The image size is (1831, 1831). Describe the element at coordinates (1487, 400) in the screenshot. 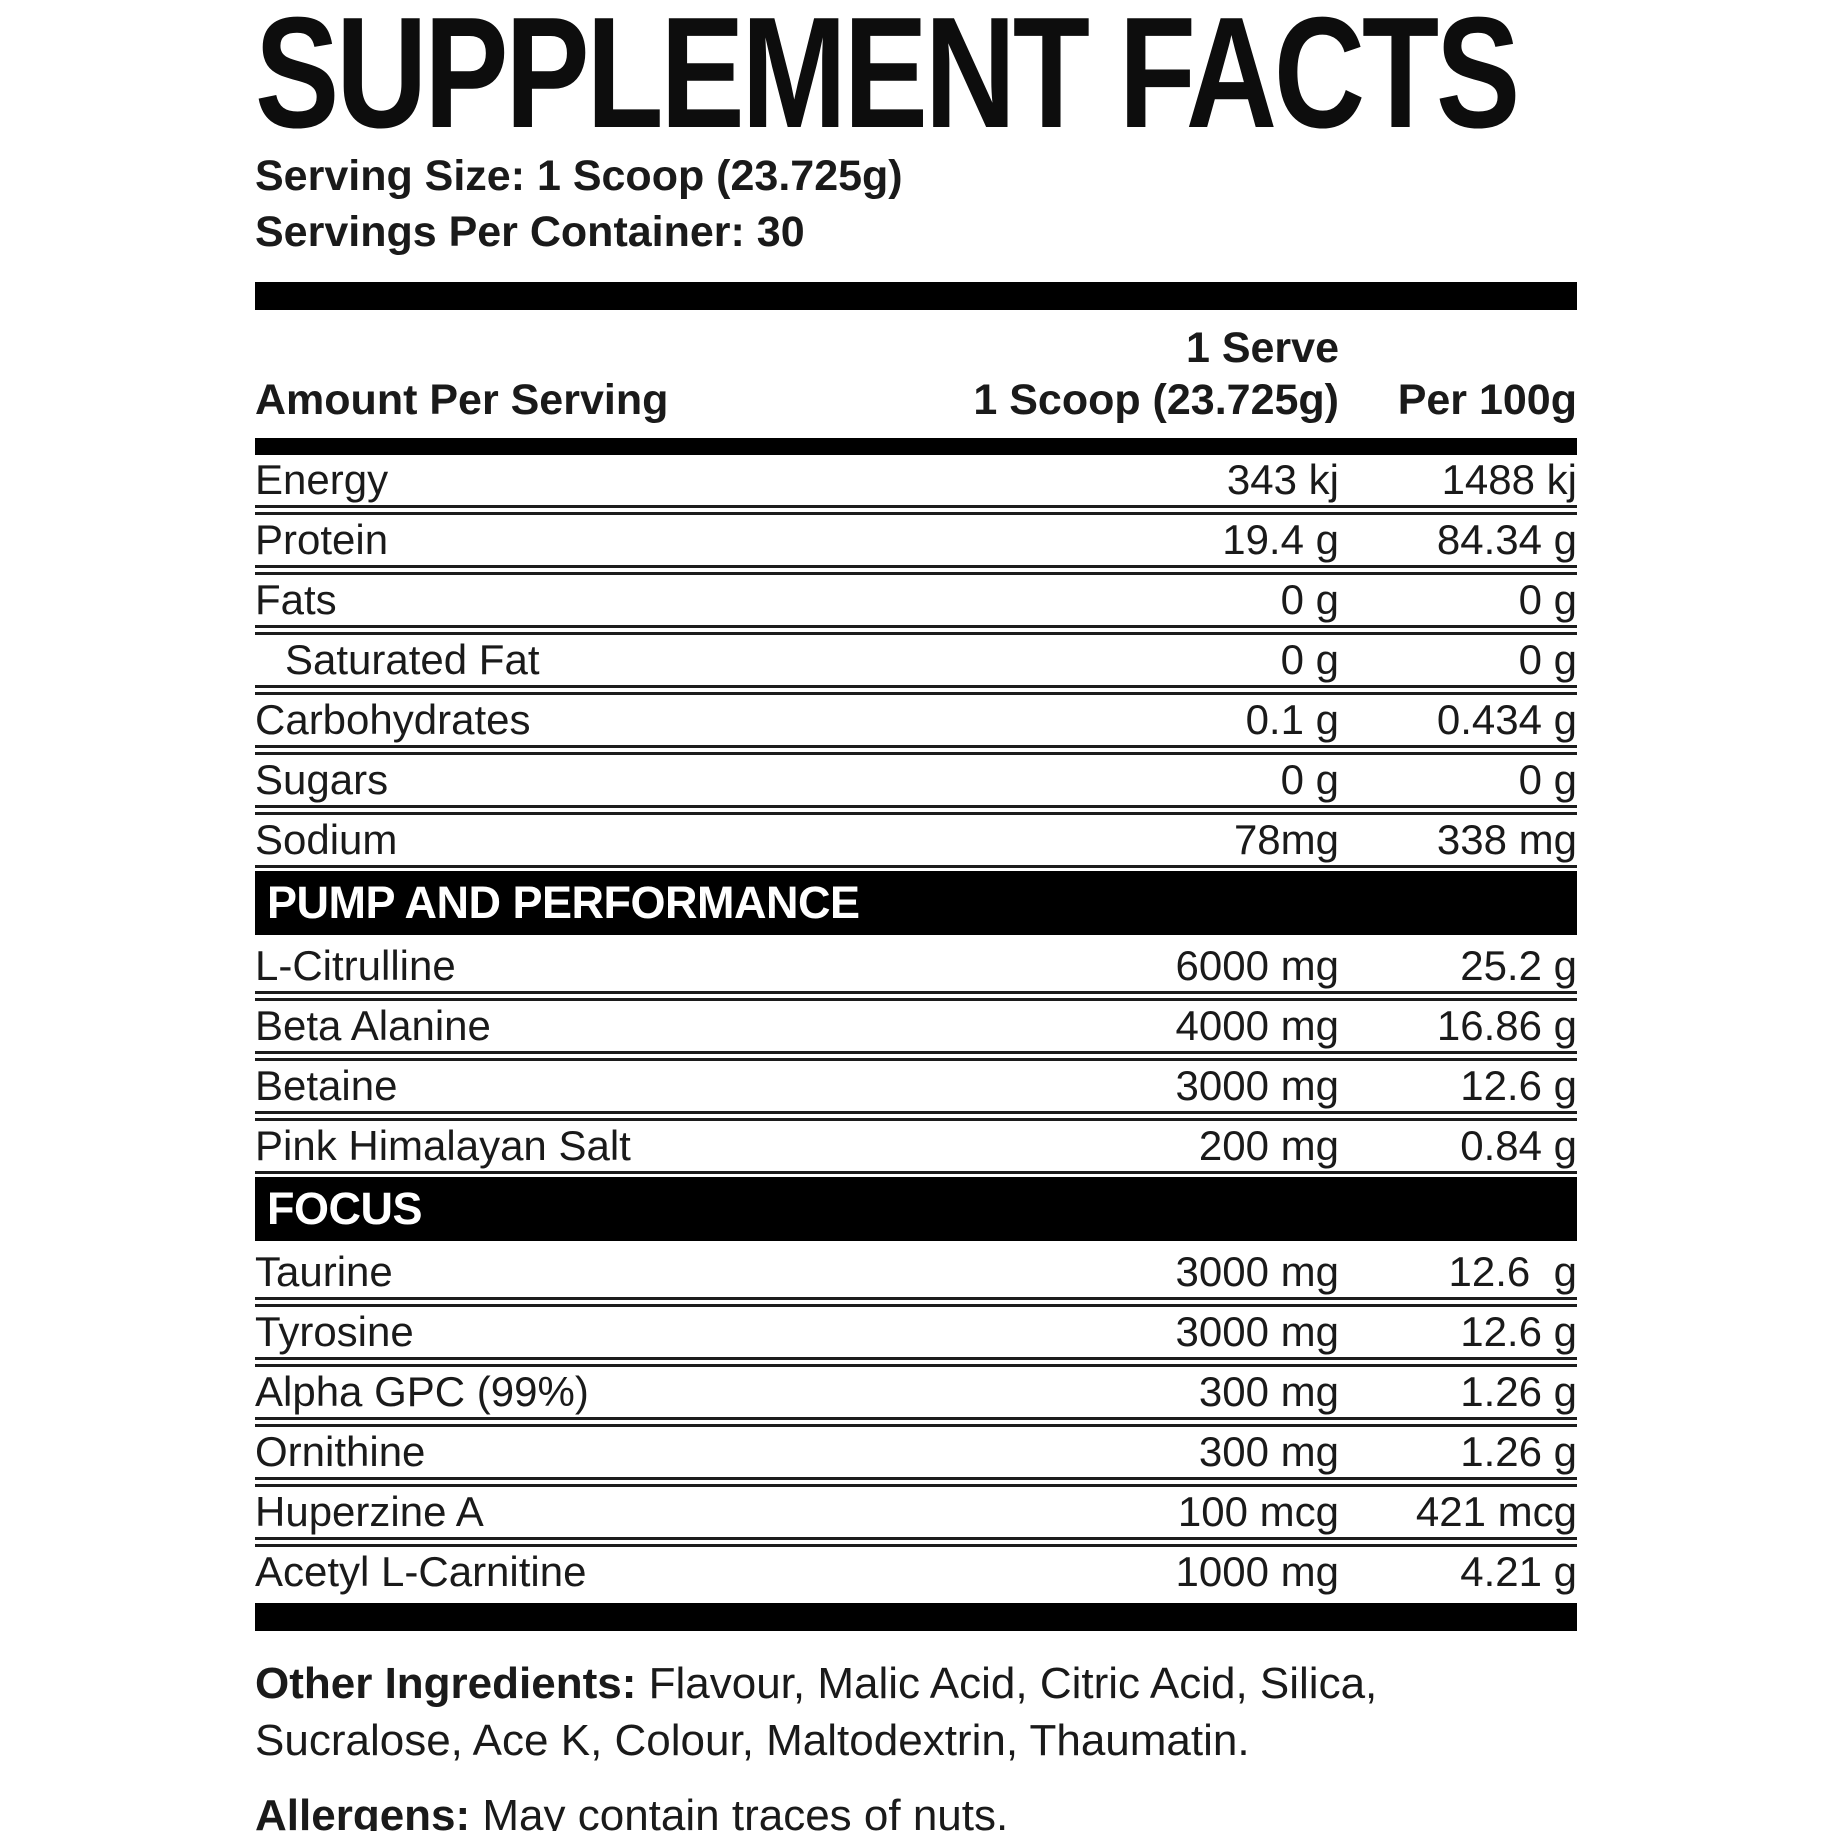

I see `column-header-per100: Per 100g` at that location.